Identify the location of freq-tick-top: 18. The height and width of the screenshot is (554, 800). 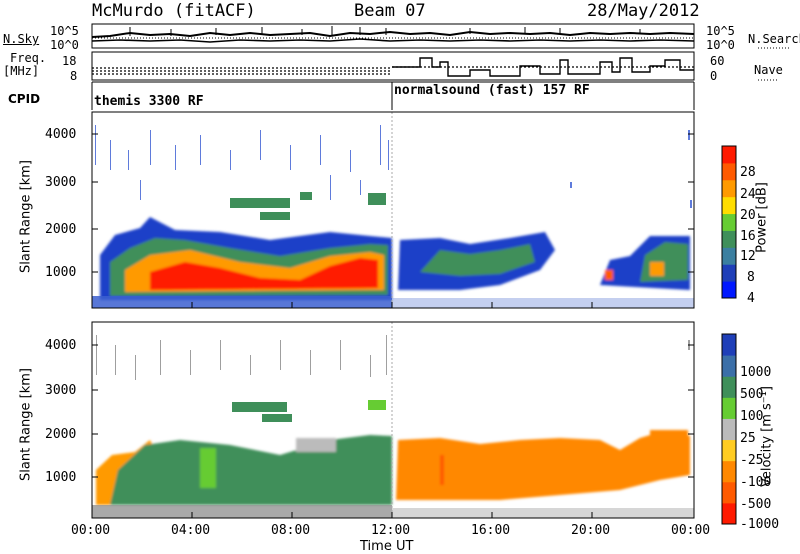
(69, 61).